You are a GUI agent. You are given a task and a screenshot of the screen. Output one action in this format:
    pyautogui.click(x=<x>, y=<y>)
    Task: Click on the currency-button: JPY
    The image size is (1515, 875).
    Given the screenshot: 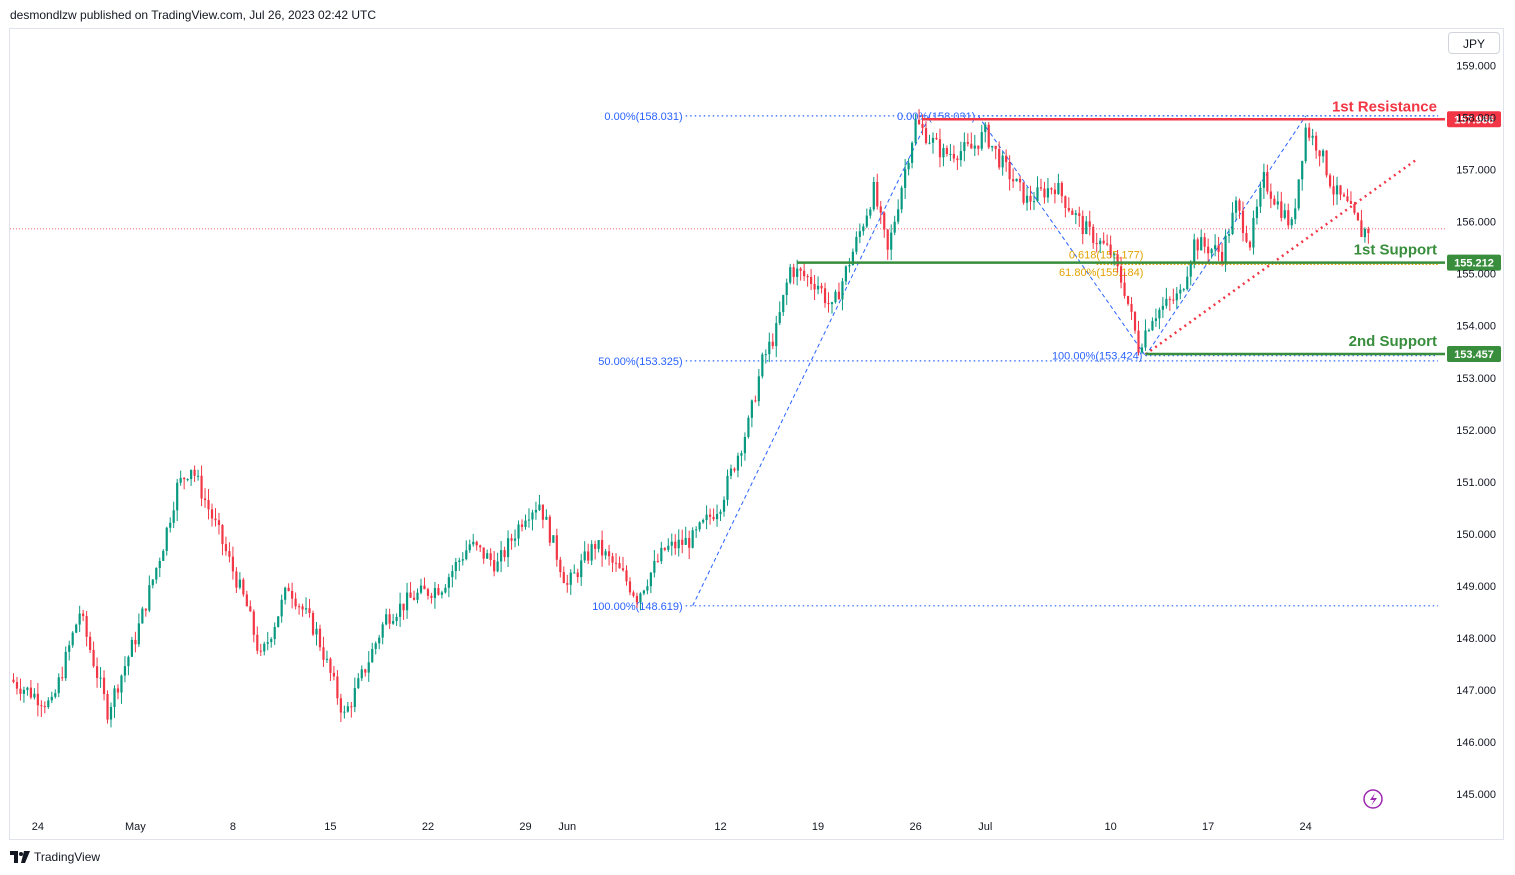 What is the action you would take?
    pyautogui.click(x=1474, y=43)
    